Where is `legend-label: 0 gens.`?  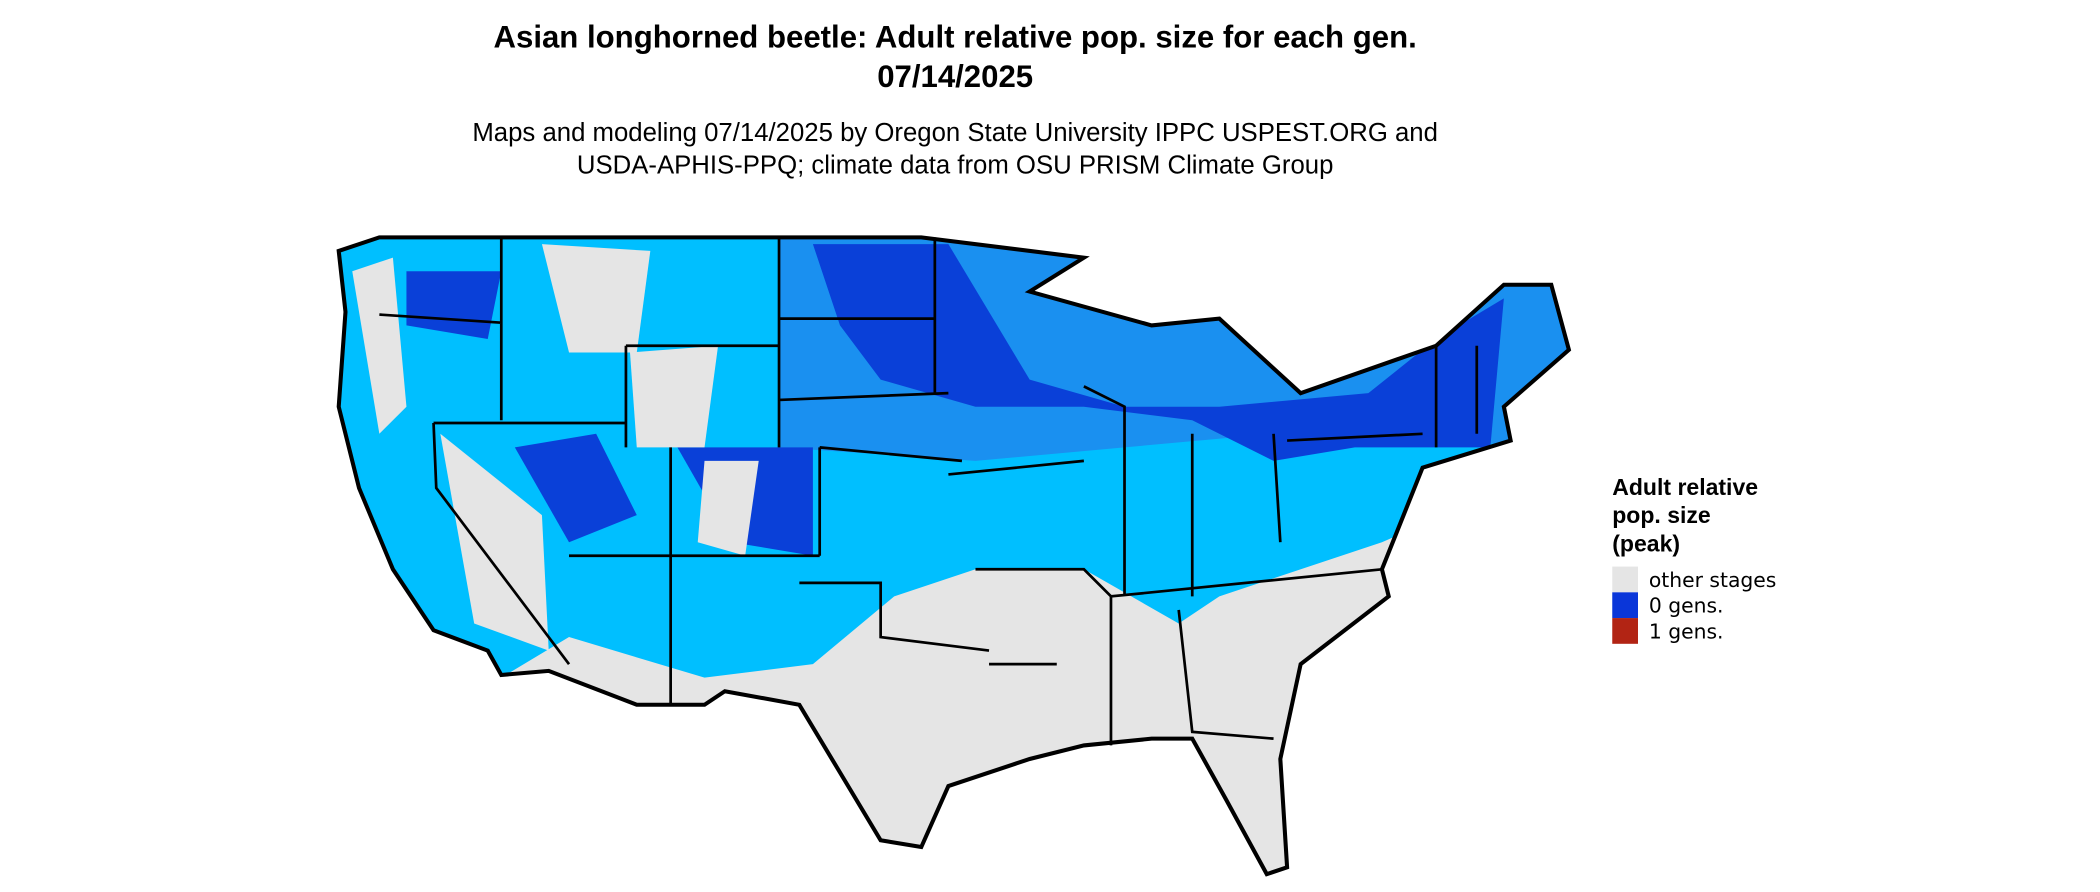 legend-label: 0 gens. is located at coordinates (1686, 606).